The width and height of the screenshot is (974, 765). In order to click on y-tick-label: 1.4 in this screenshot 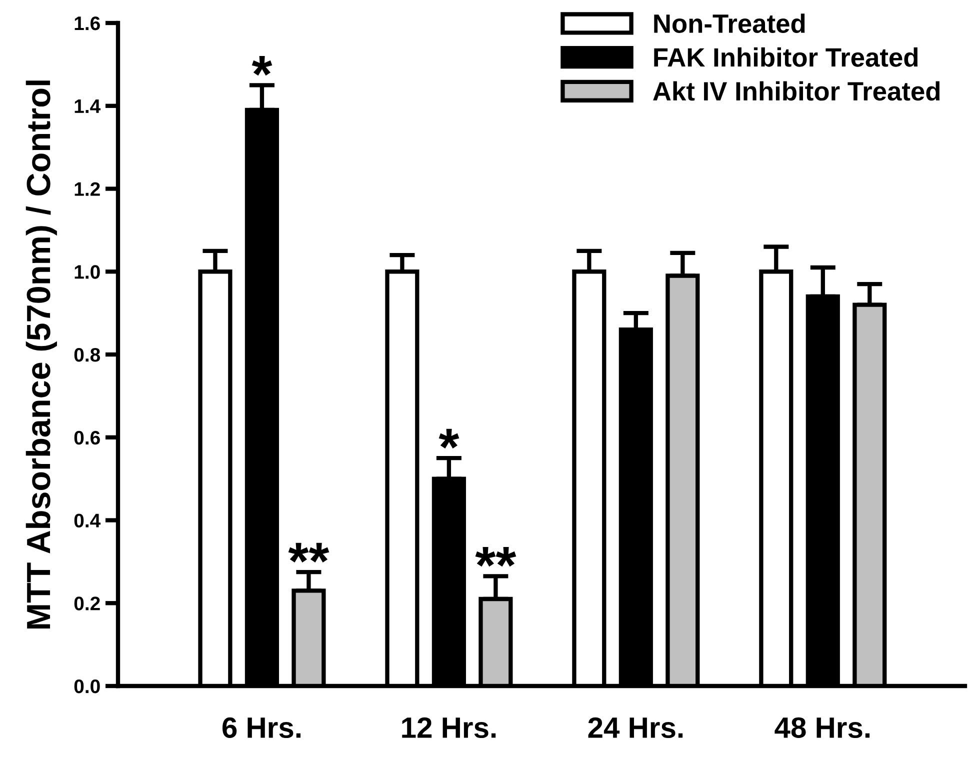, I will do `click(87, 106)`.